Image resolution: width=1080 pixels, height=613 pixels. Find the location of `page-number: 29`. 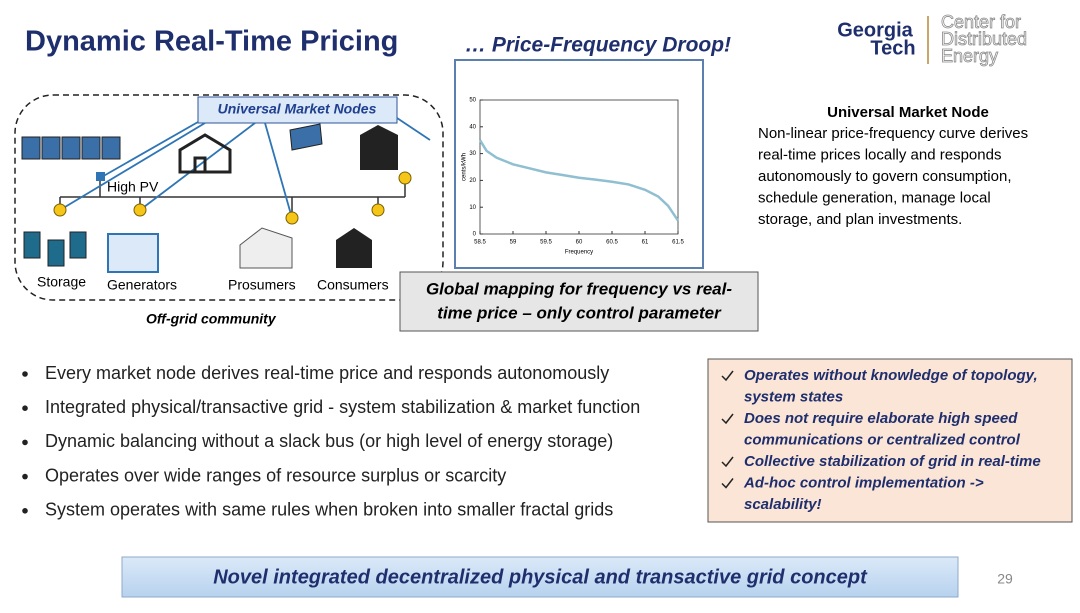

page-number: 29 is located at coordinates (1005, 579).